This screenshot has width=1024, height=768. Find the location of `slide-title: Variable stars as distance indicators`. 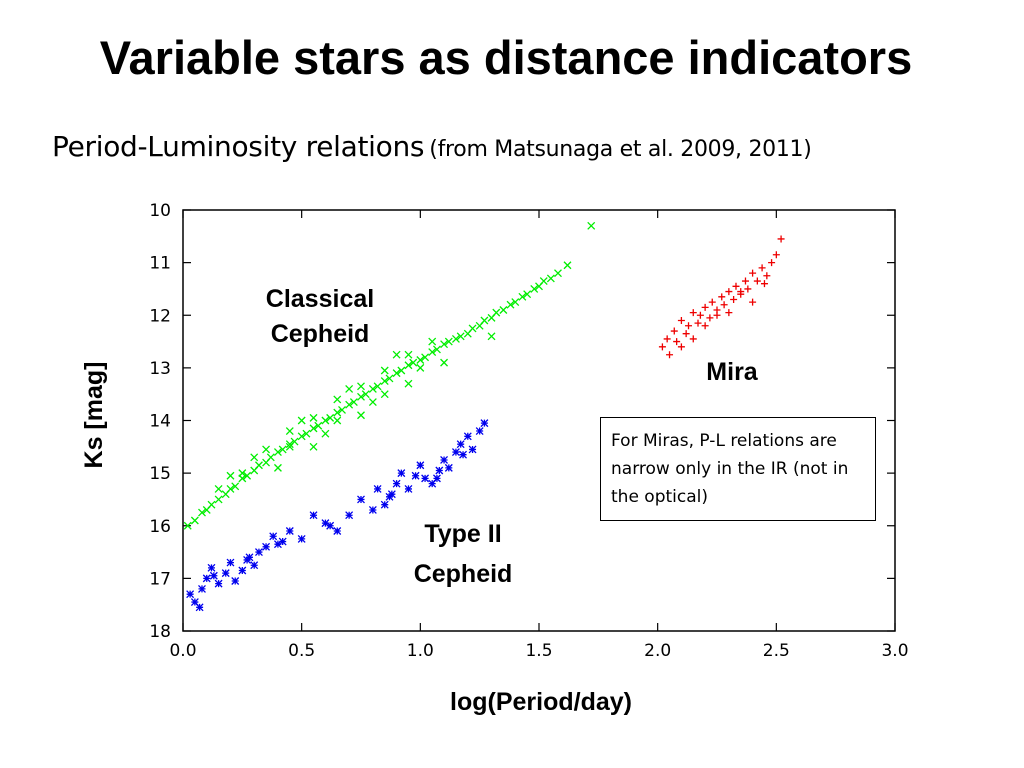

slide-title: Variable stars as distance indicators is located at coordinates (506, 57).